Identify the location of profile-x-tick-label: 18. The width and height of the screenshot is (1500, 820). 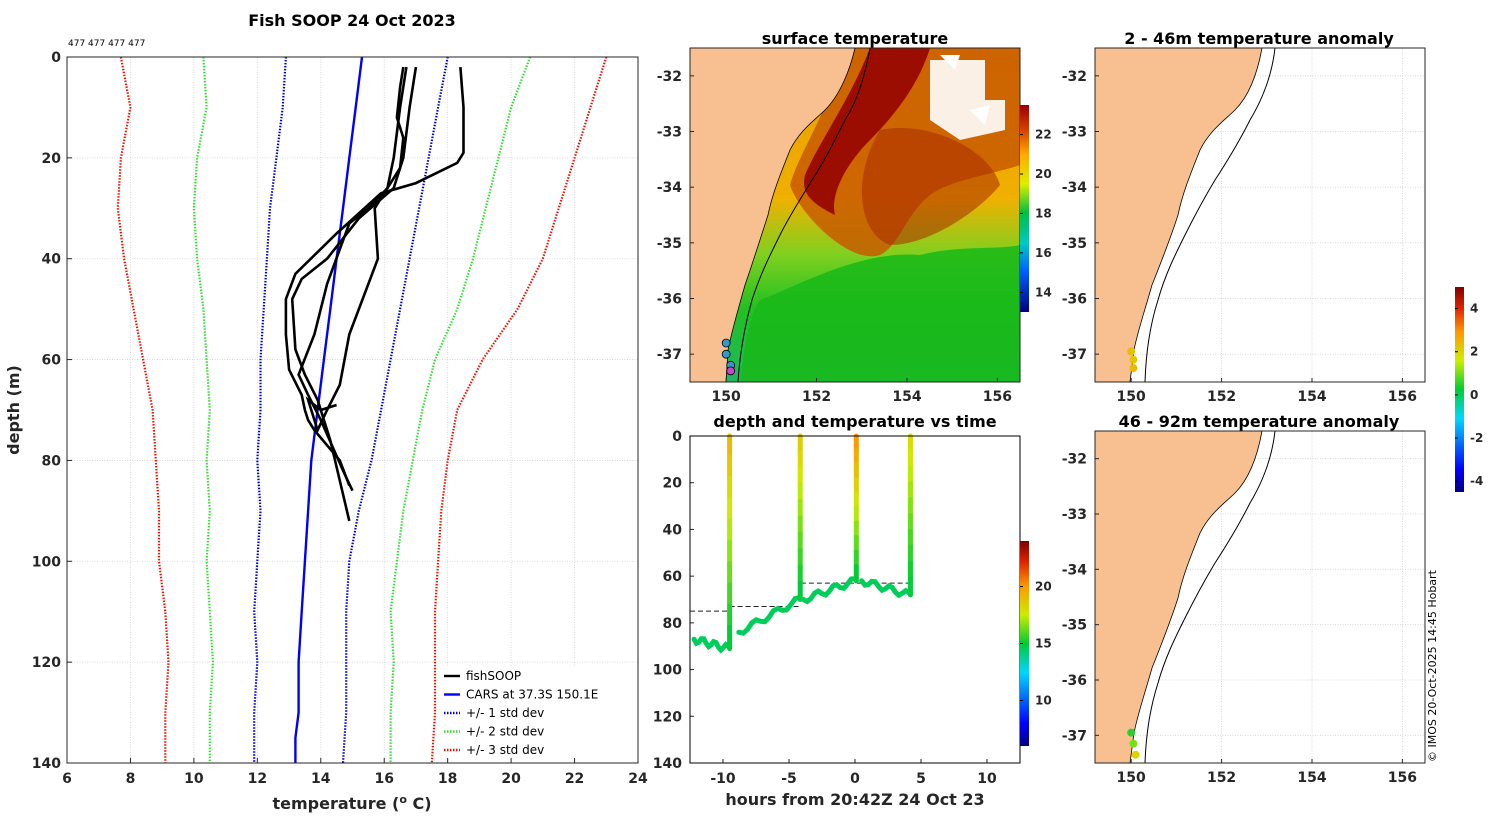
(447, 779).